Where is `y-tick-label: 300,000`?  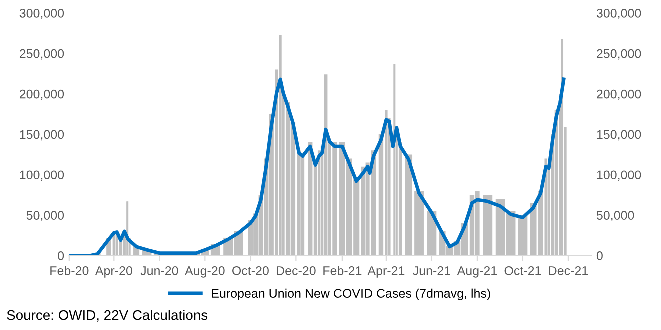 y-tick-label: 300,000 is located at coordinates (42, 14).